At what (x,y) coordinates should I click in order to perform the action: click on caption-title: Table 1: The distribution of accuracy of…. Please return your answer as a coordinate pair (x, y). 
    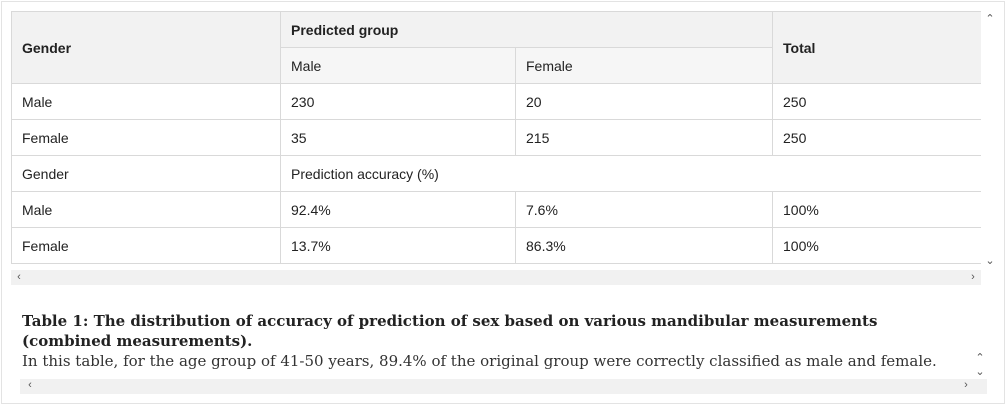
    Looking at the image, I should click on (450, 331).